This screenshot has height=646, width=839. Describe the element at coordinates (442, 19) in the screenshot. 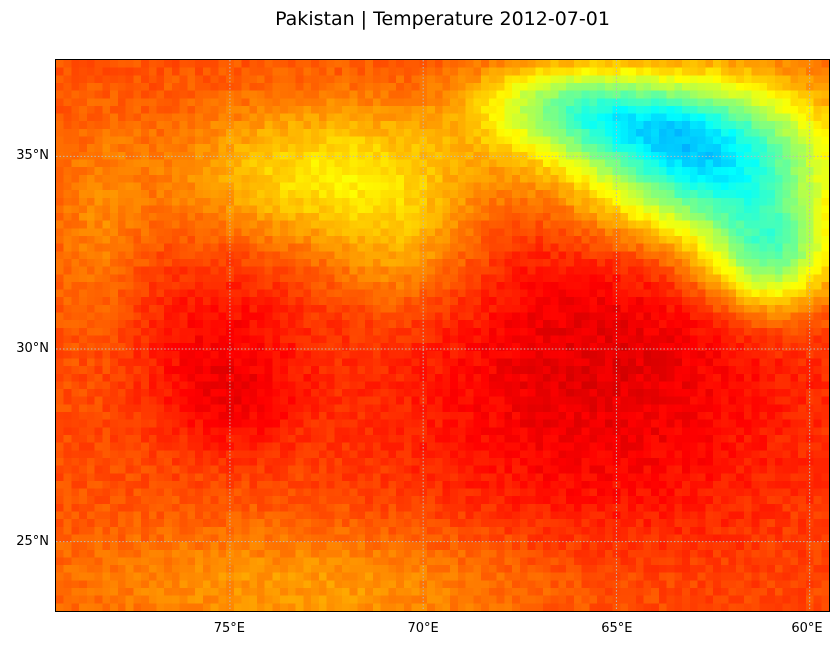

I see `map-title: Pakistan | Temperature 2012-07-01` at that location.